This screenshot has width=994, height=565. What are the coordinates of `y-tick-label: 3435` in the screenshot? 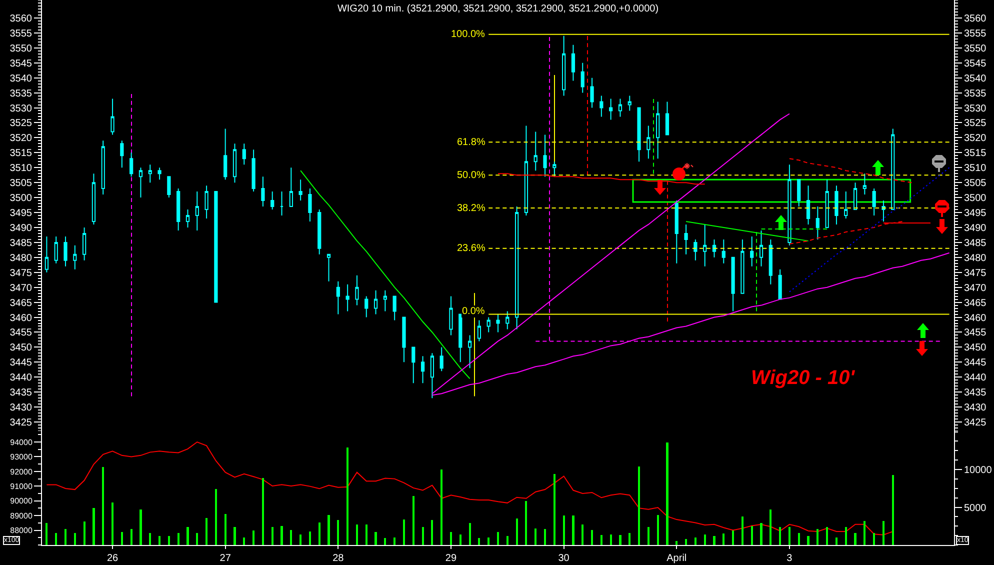 It's located at (21, 393).